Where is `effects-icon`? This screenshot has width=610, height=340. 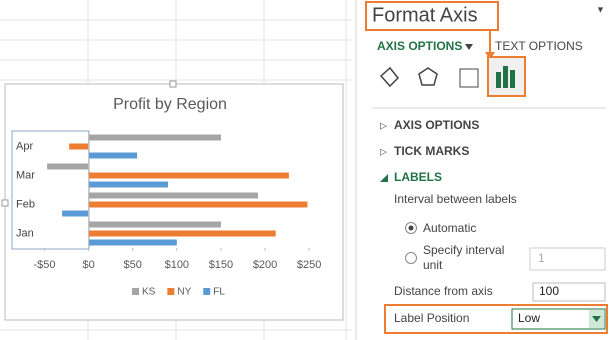 effects-icon is located at coordinates (428, 76).